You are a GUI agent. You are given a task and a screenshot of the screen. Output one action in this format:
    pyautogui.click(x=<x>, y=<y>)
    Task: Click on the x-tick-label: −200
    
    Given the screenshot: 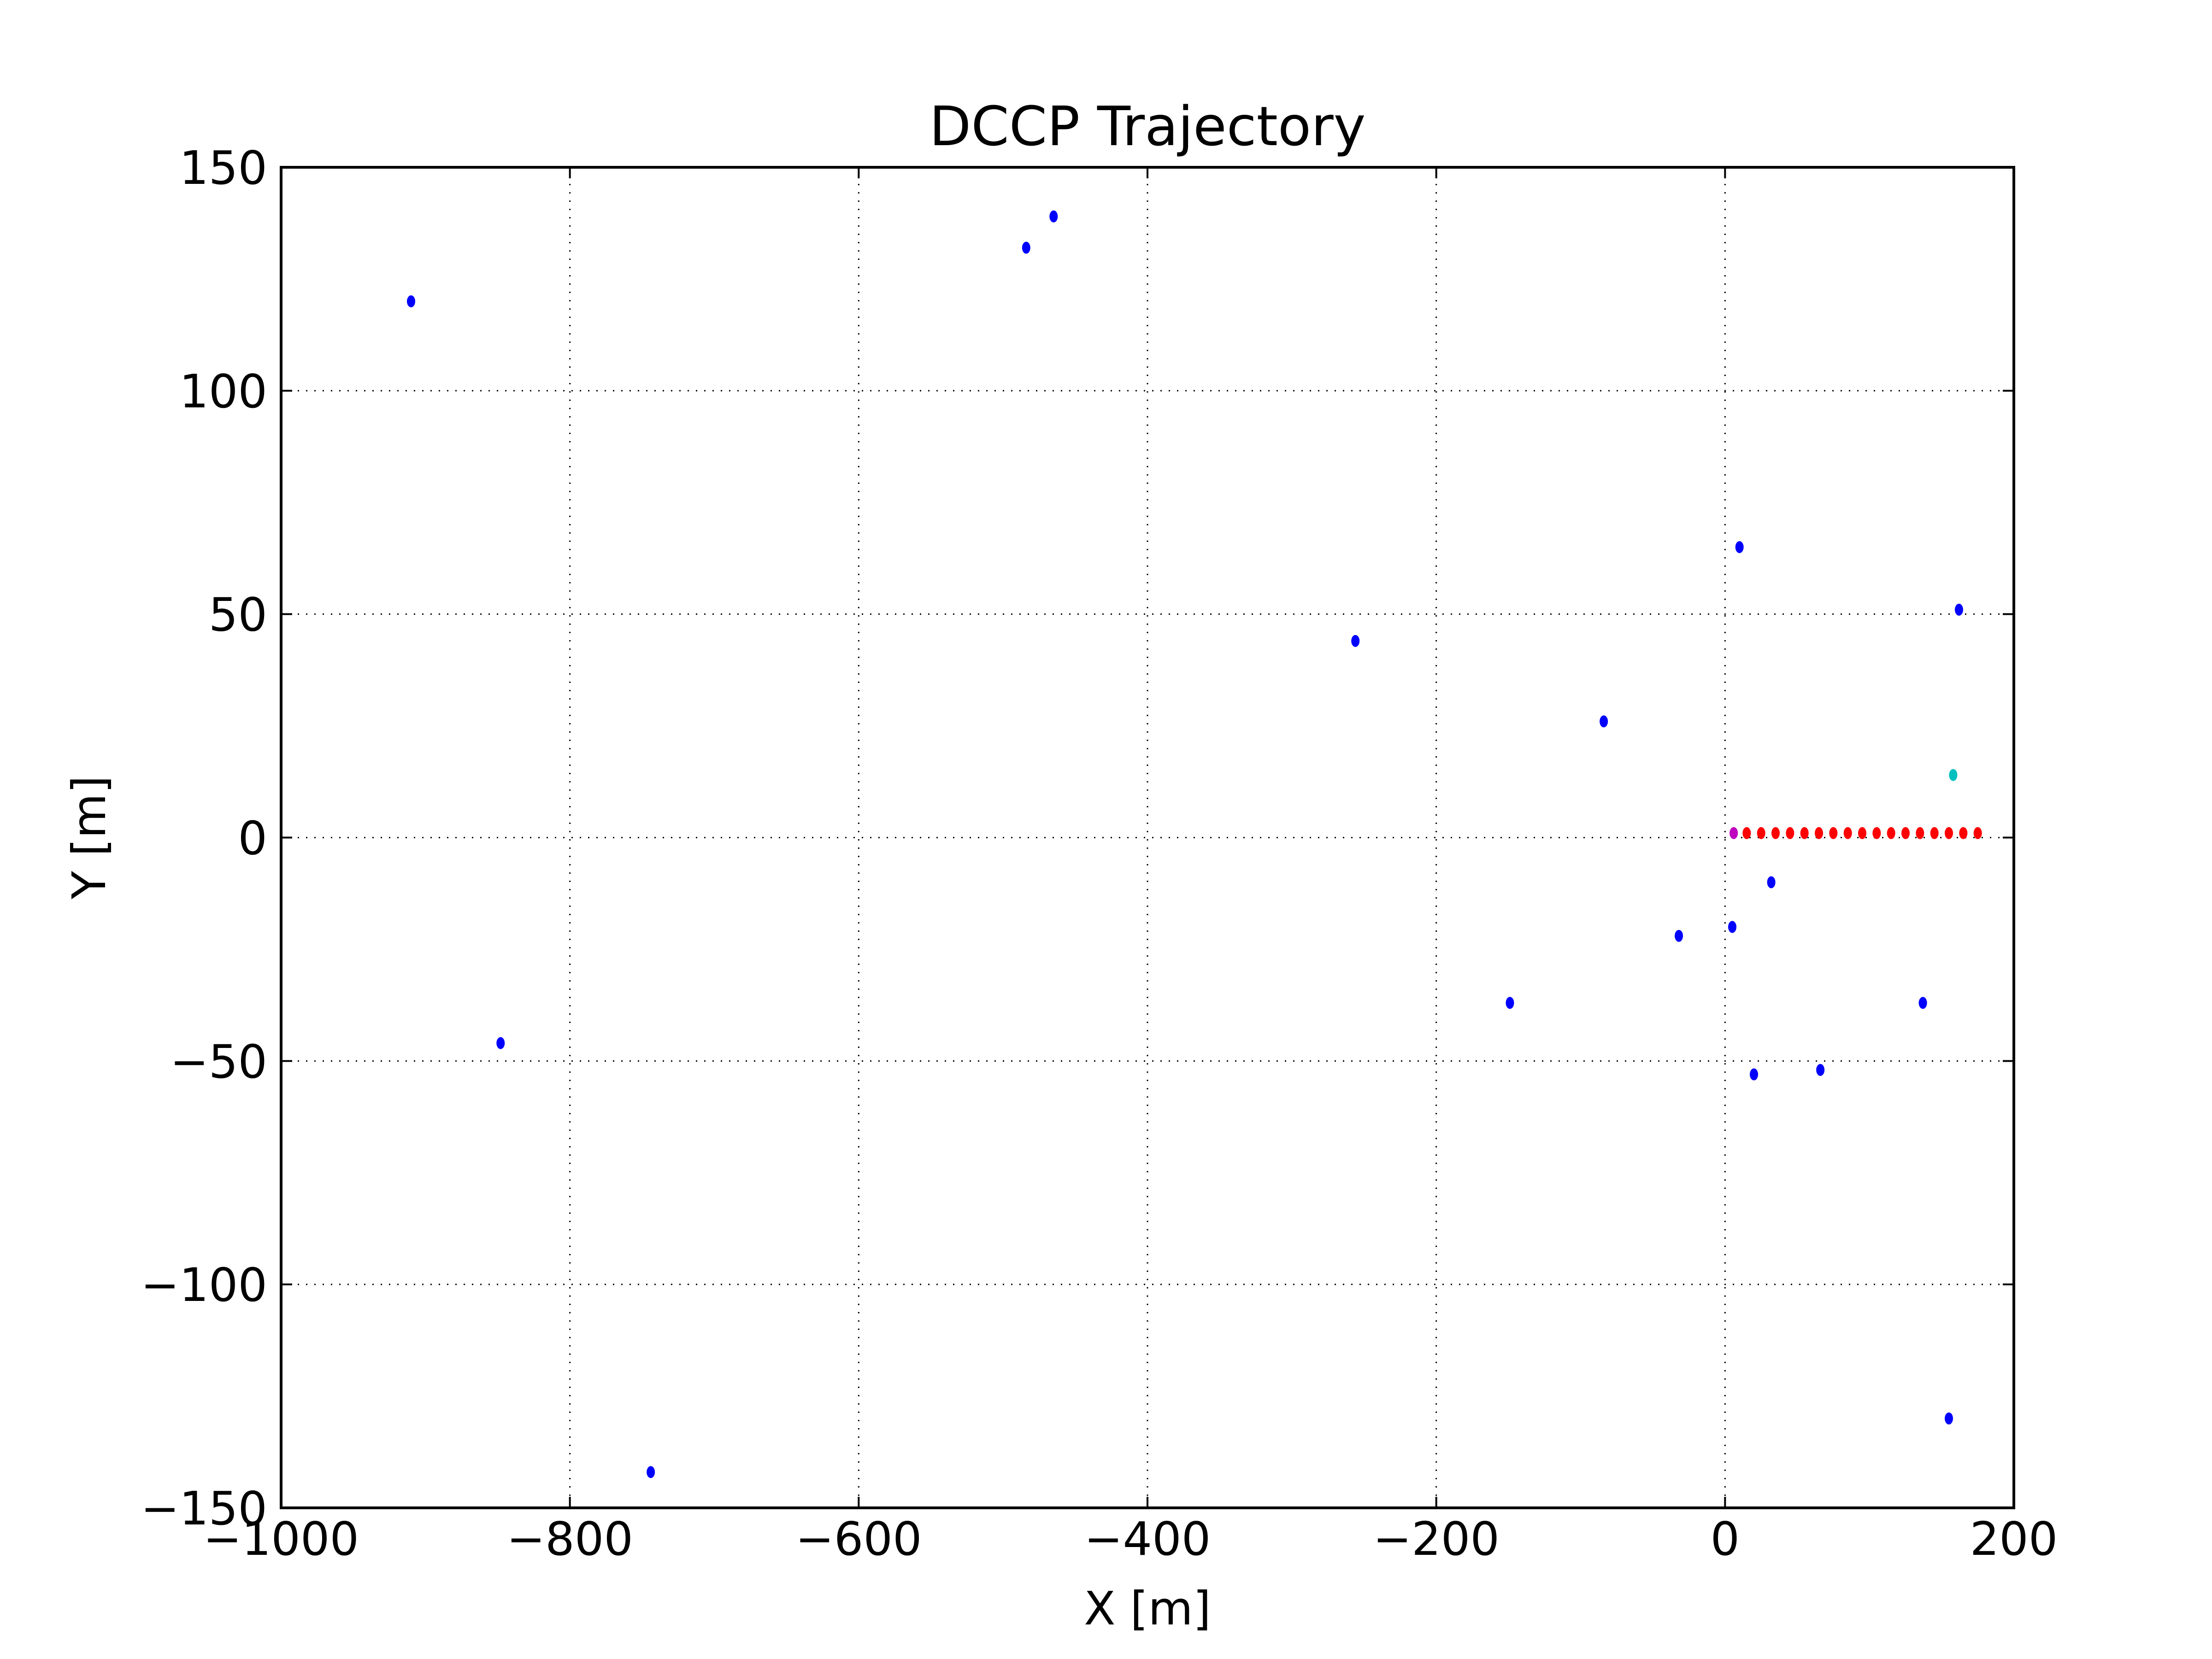 What is the action you would take?
    pyautogui.click(x=1436, y=1539)
    